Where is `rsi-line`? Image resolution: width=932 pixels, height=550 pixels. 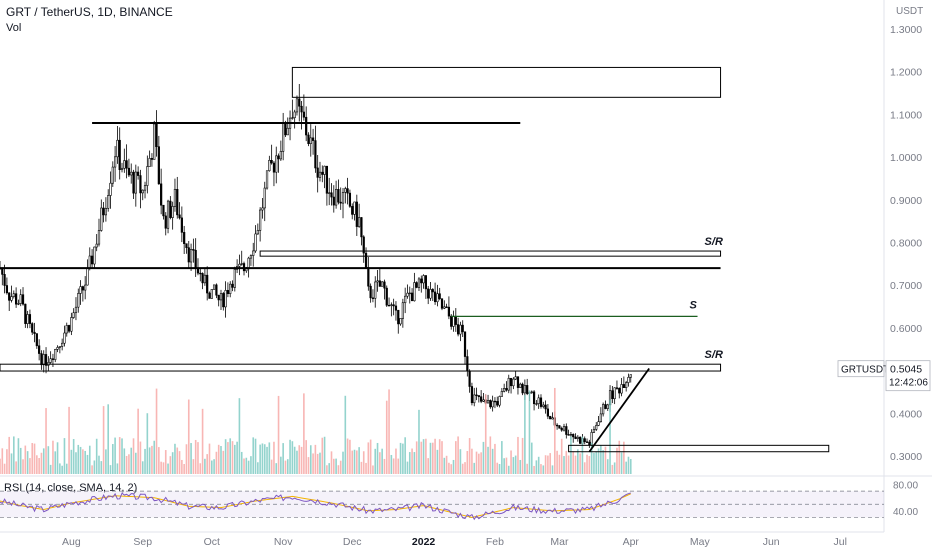 rsi-line is located at coordinates (315, 506).